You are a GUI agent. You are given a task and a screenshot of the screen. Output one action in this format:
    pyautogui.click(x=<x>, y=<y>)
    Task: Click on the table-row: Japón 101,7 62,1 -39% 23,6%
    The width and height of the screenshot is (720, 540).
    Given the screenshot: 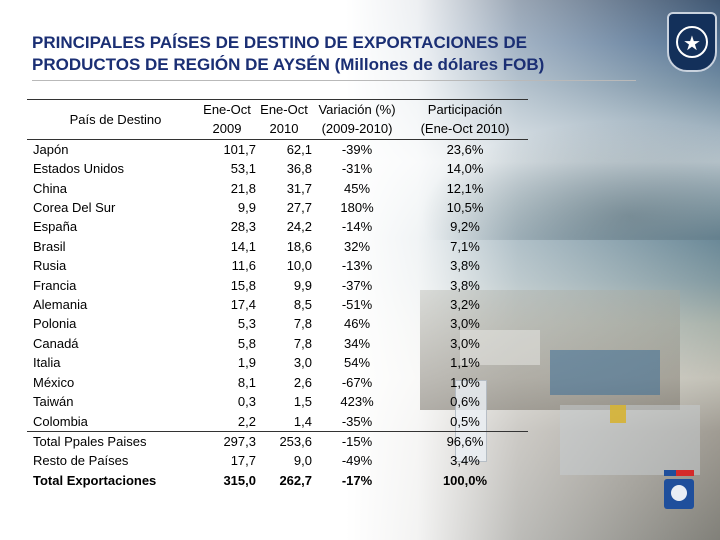 What is the action you would take?
    pyautogui.click(x=277, y=149)
    